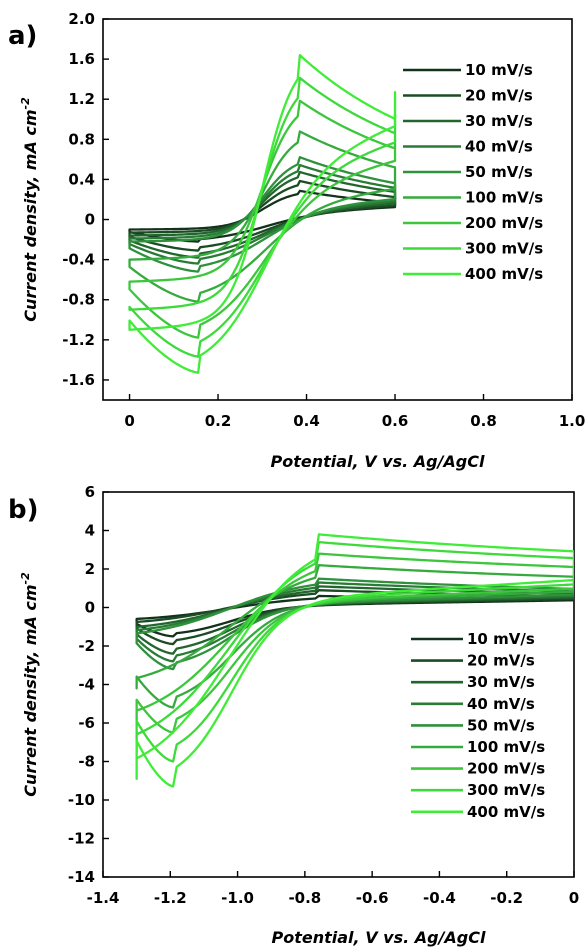 The width and height of the screenshot is (588, 949). What do you see at coordinates (78, 340) in the screenshot?
I see `y-tick-label: -1.2` at bounding box center [78, 340].